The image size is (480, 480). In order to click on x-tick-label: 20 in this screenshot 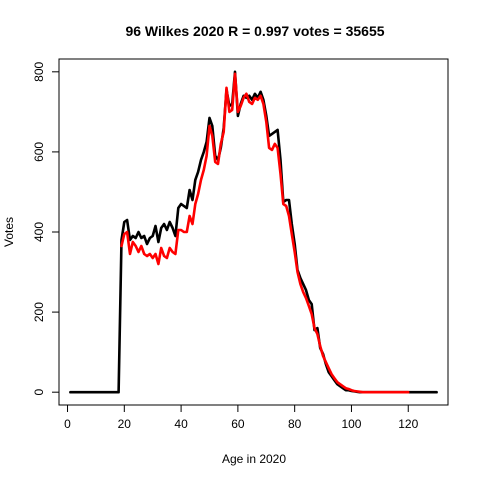, I will do `click(125, 424)`.